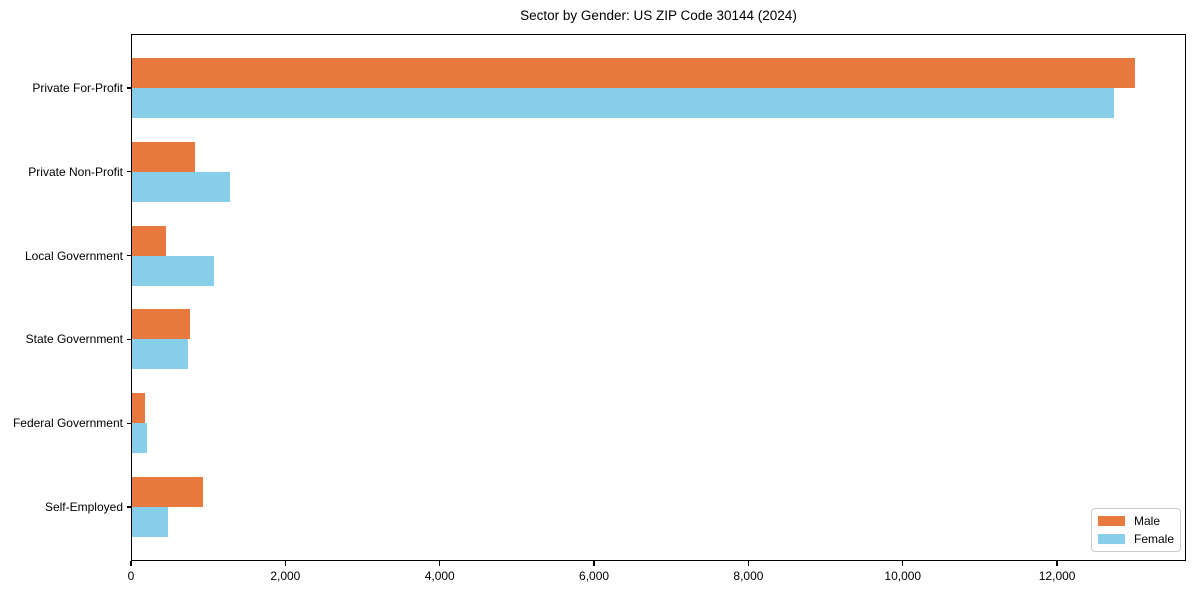 This screenshot has height=600, width=1200. What do you see at coordinates (67, 423) in the screenshot?
I see `y-tick-label: Federal Government` at bounding box center [67, 423].